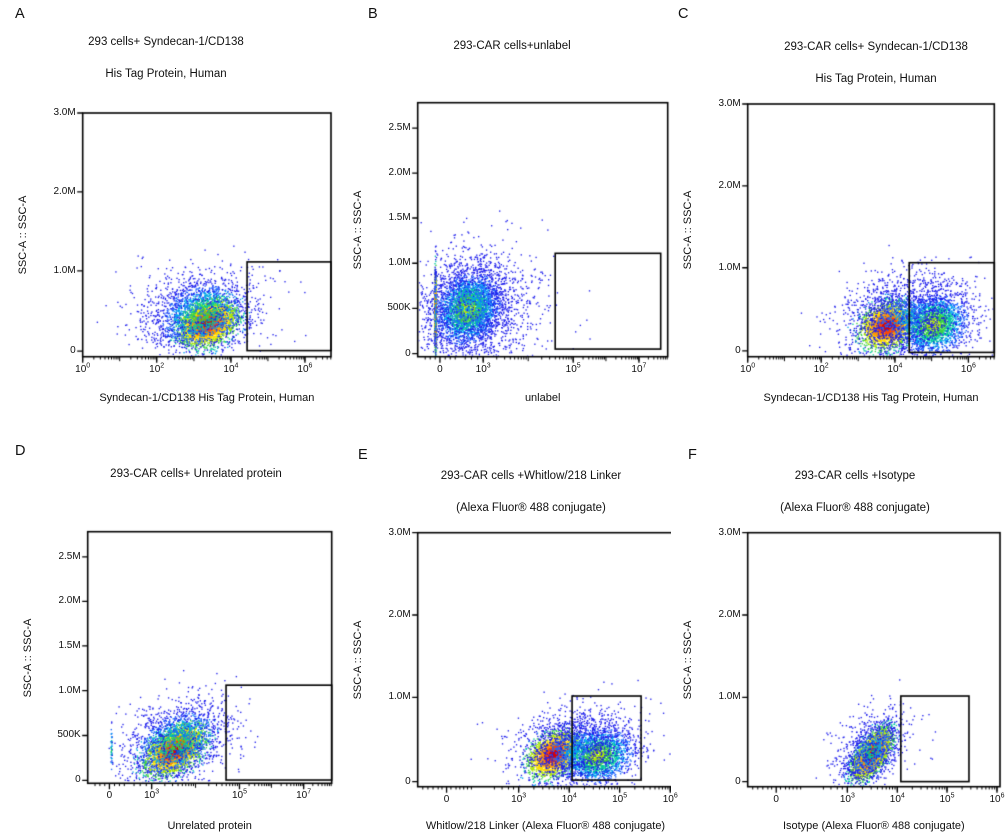 The height and width of the screenshot is (836, 1006). What do you see at coordinates (871, 398) in the screenshot?
I see `panel-c-x-axis-label: Syndecan-1/CD138 His Tag Protein, Human` at bounding box center [871, 398].